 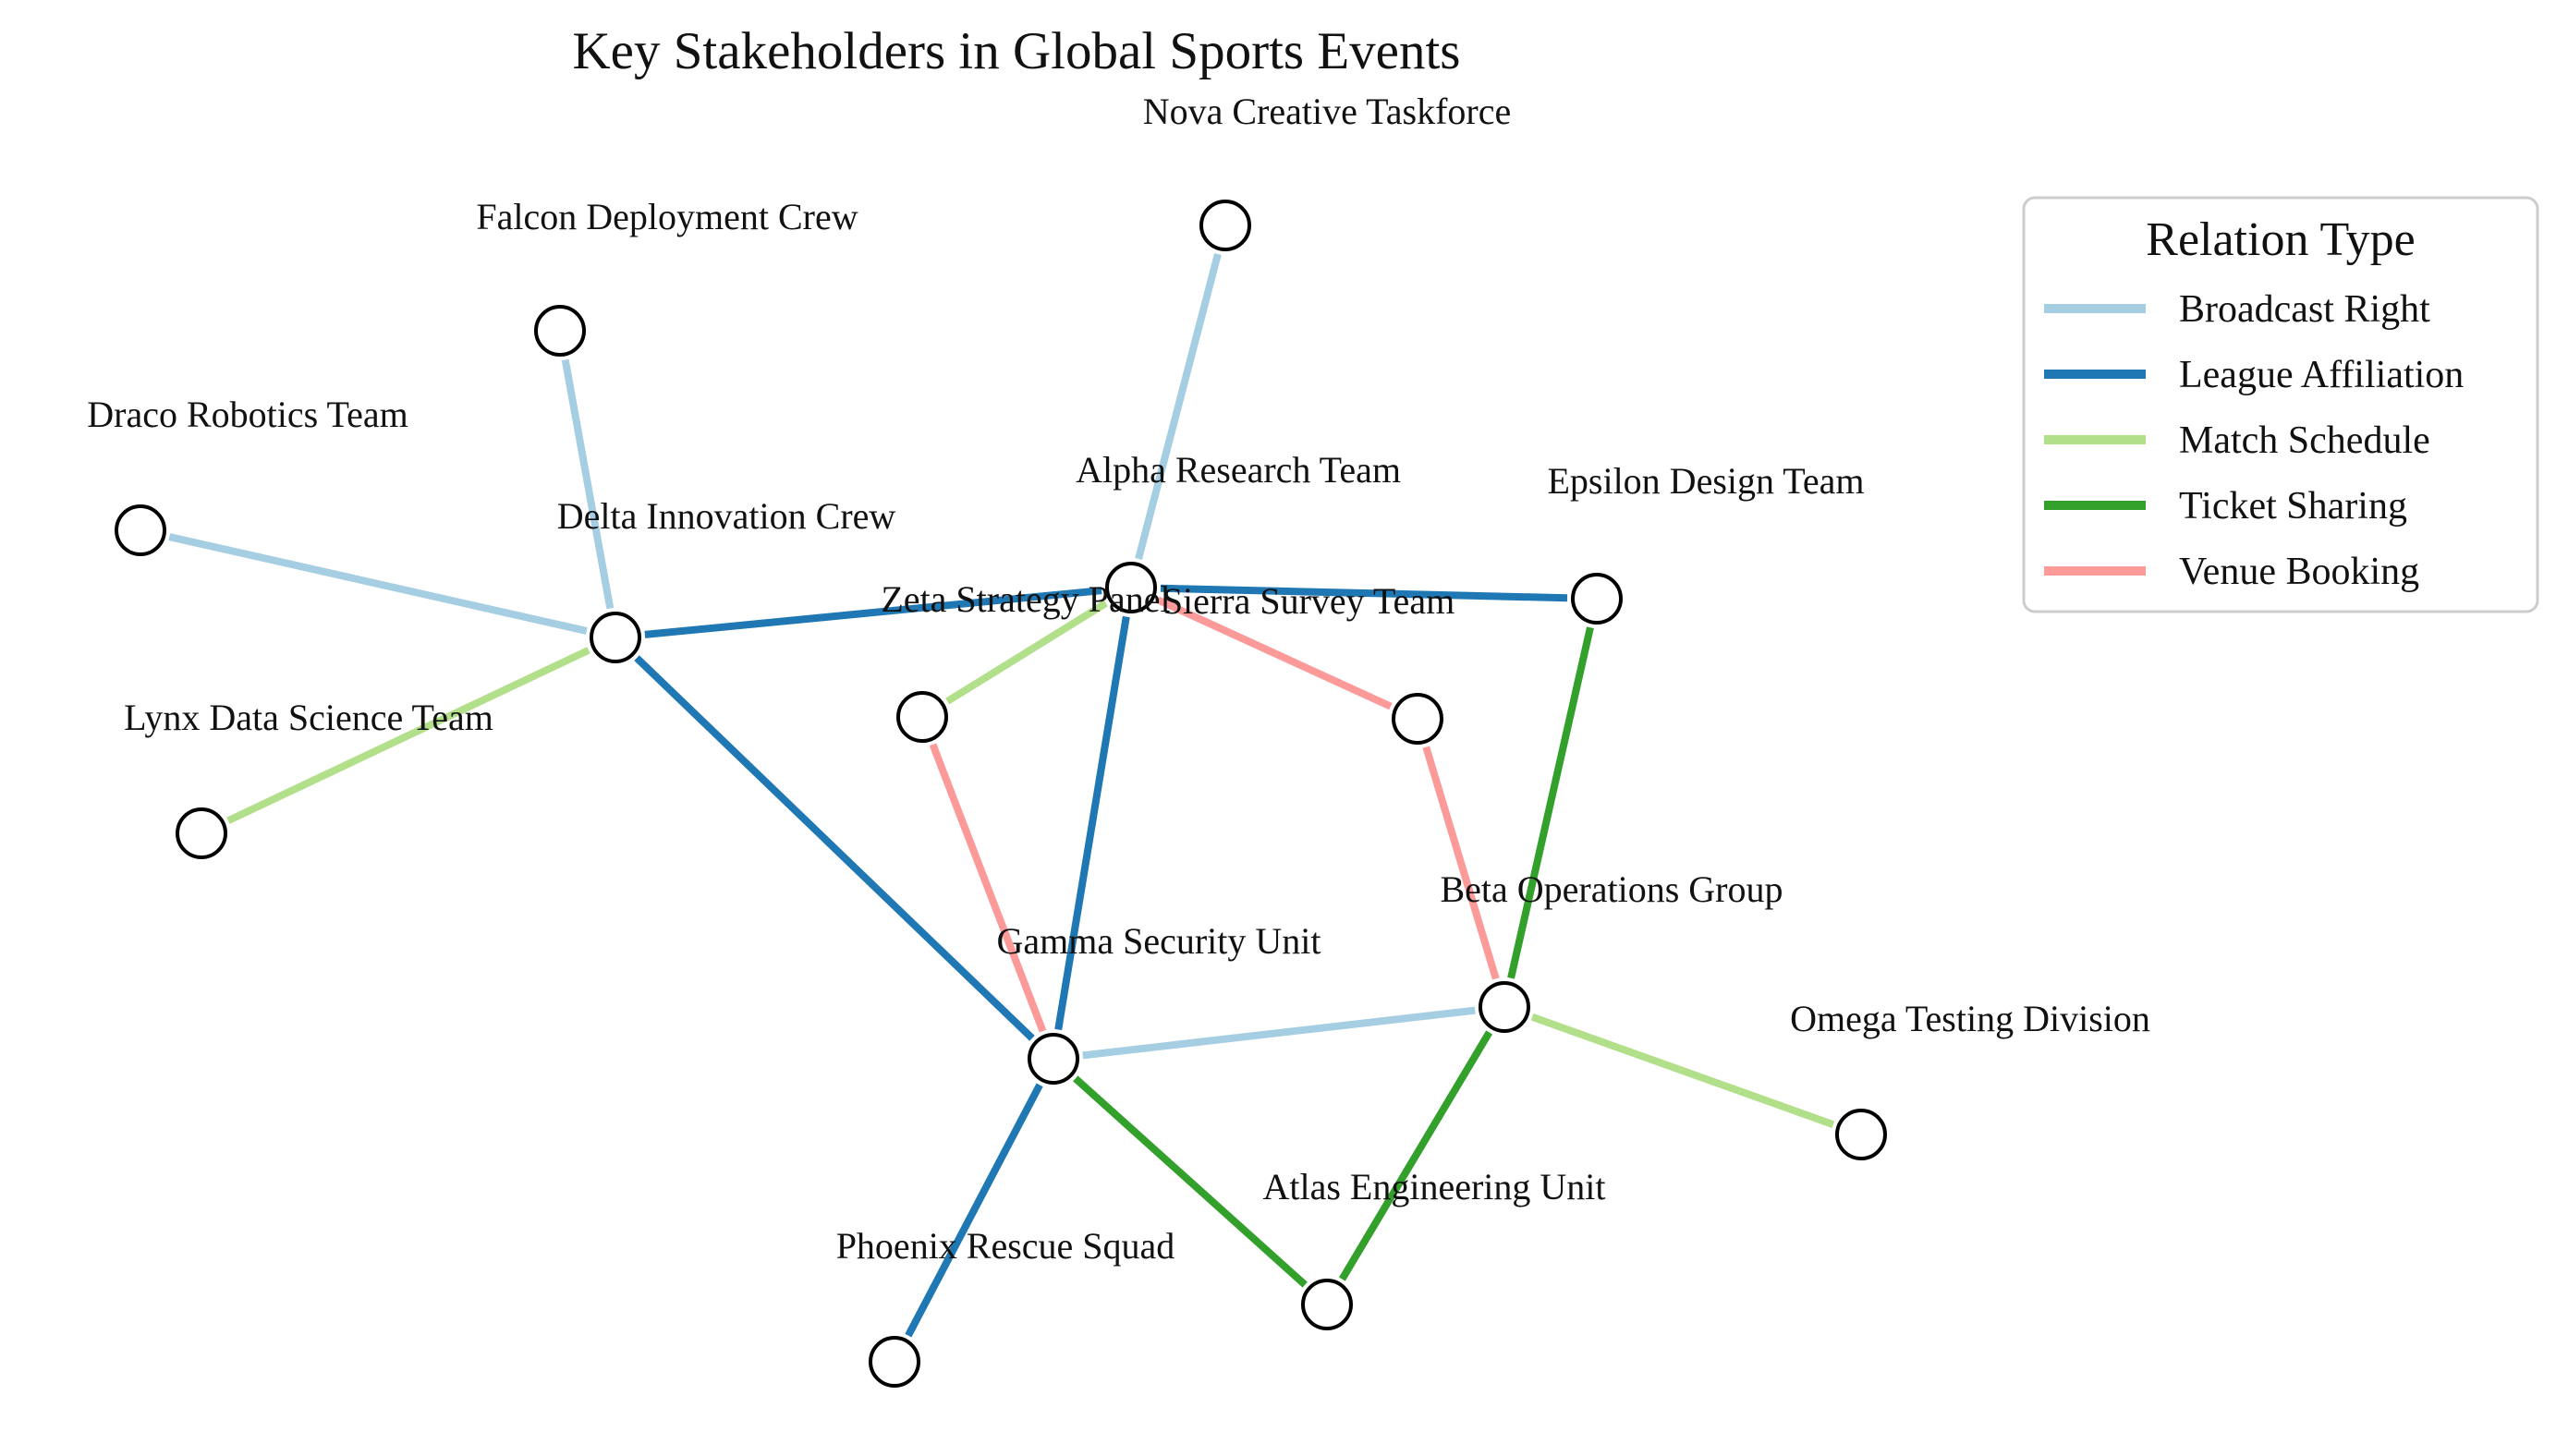 What do you see at coordinates (247, 414) in the screenshot?
I see `node-label-draco: Draco Robotics Team` at bounding box center [247, 414].